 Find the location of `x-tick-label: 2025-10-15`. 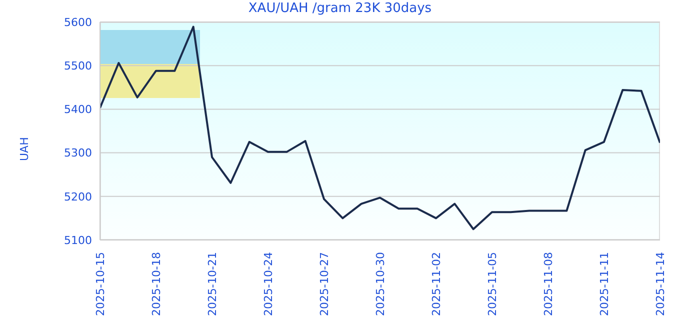

x-tick-label: 2025-10-15 is located at coordinates (100, 284).